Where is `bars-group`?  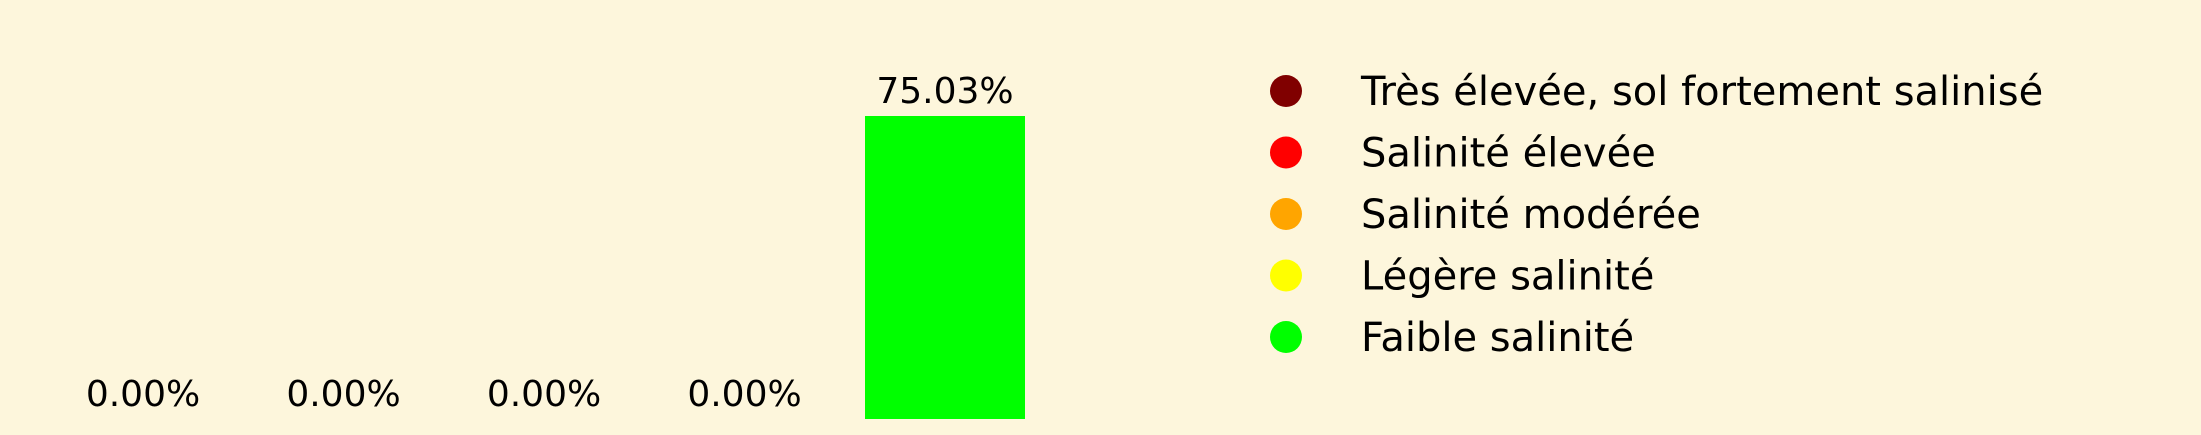 bars-group is located at coordinates (945, 267).